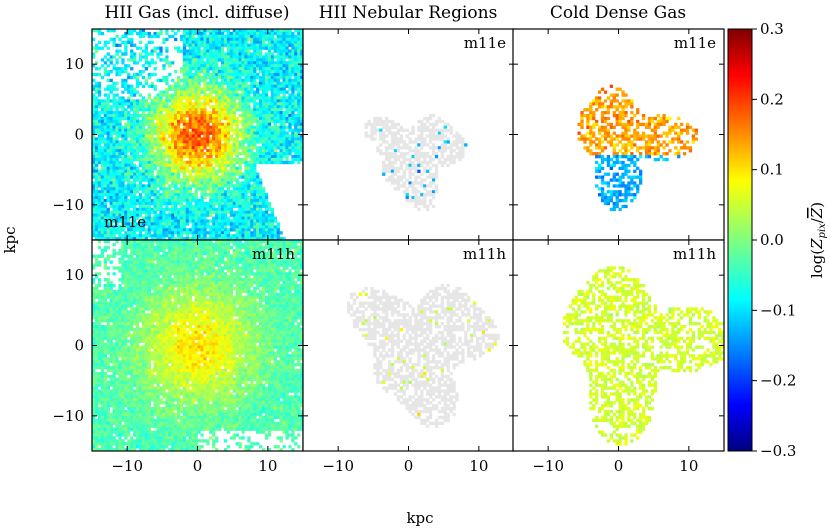 The width and height of the screenshot is (830, 528). Describe the element at coordinates (484, 254) in the screenshot. I see `panel-label-m11h-nebular: m11h` at that location.